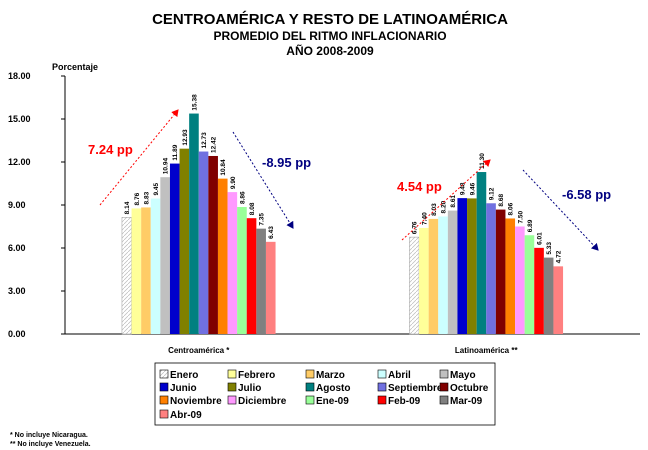 The image size is (648, 450). I want to click on data-label: 7.35, so click(262, 219).